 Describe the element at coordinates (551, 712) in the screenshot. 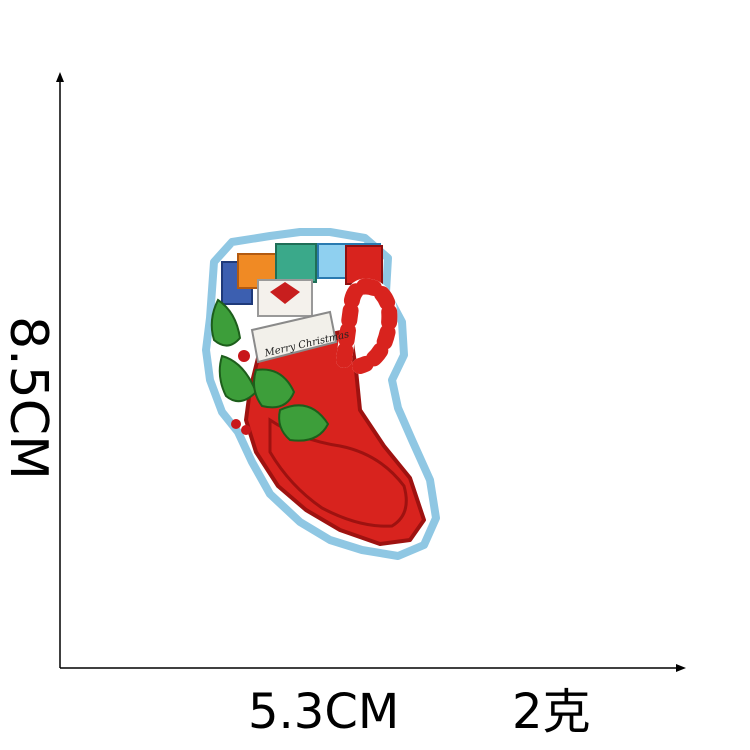

I see `weight-label: 2克` at that location.